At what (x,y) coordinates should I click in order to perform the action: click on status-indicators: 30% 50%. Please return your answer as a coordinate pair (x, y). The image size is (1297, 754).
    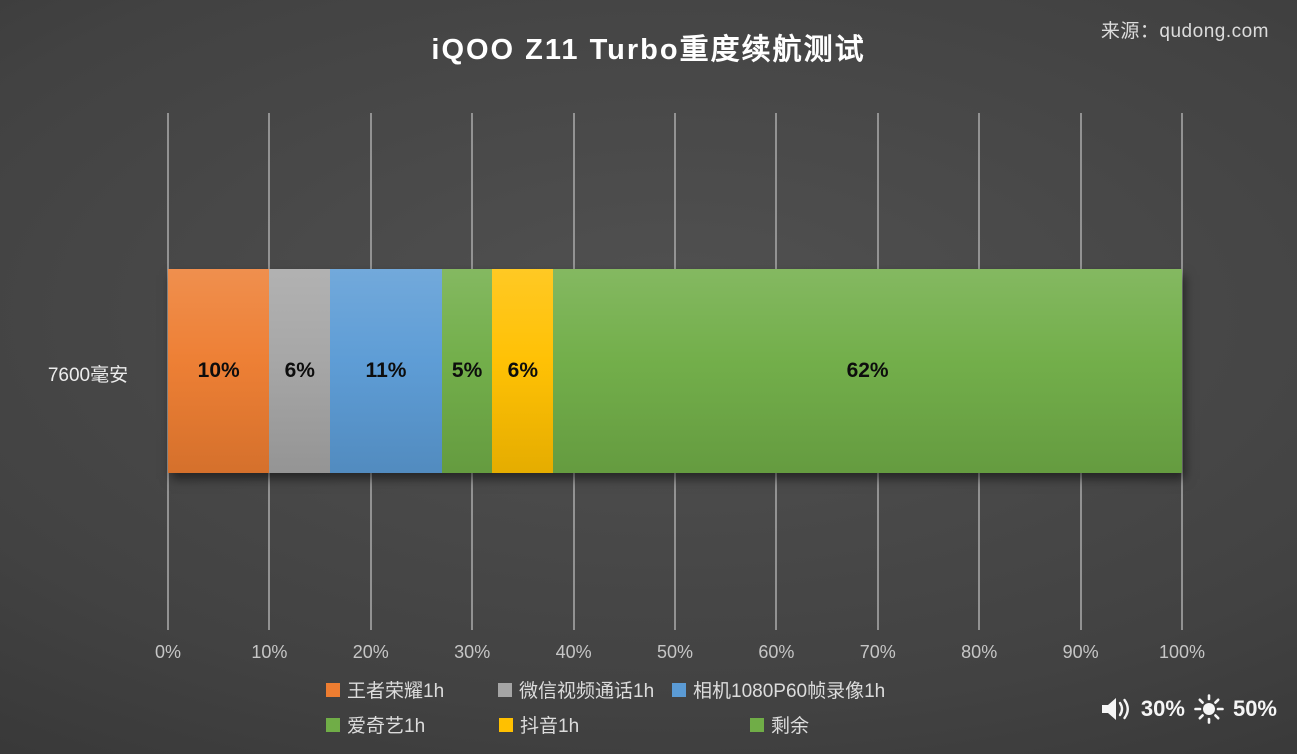
    Looking at the image, I should click on (1188, 709).